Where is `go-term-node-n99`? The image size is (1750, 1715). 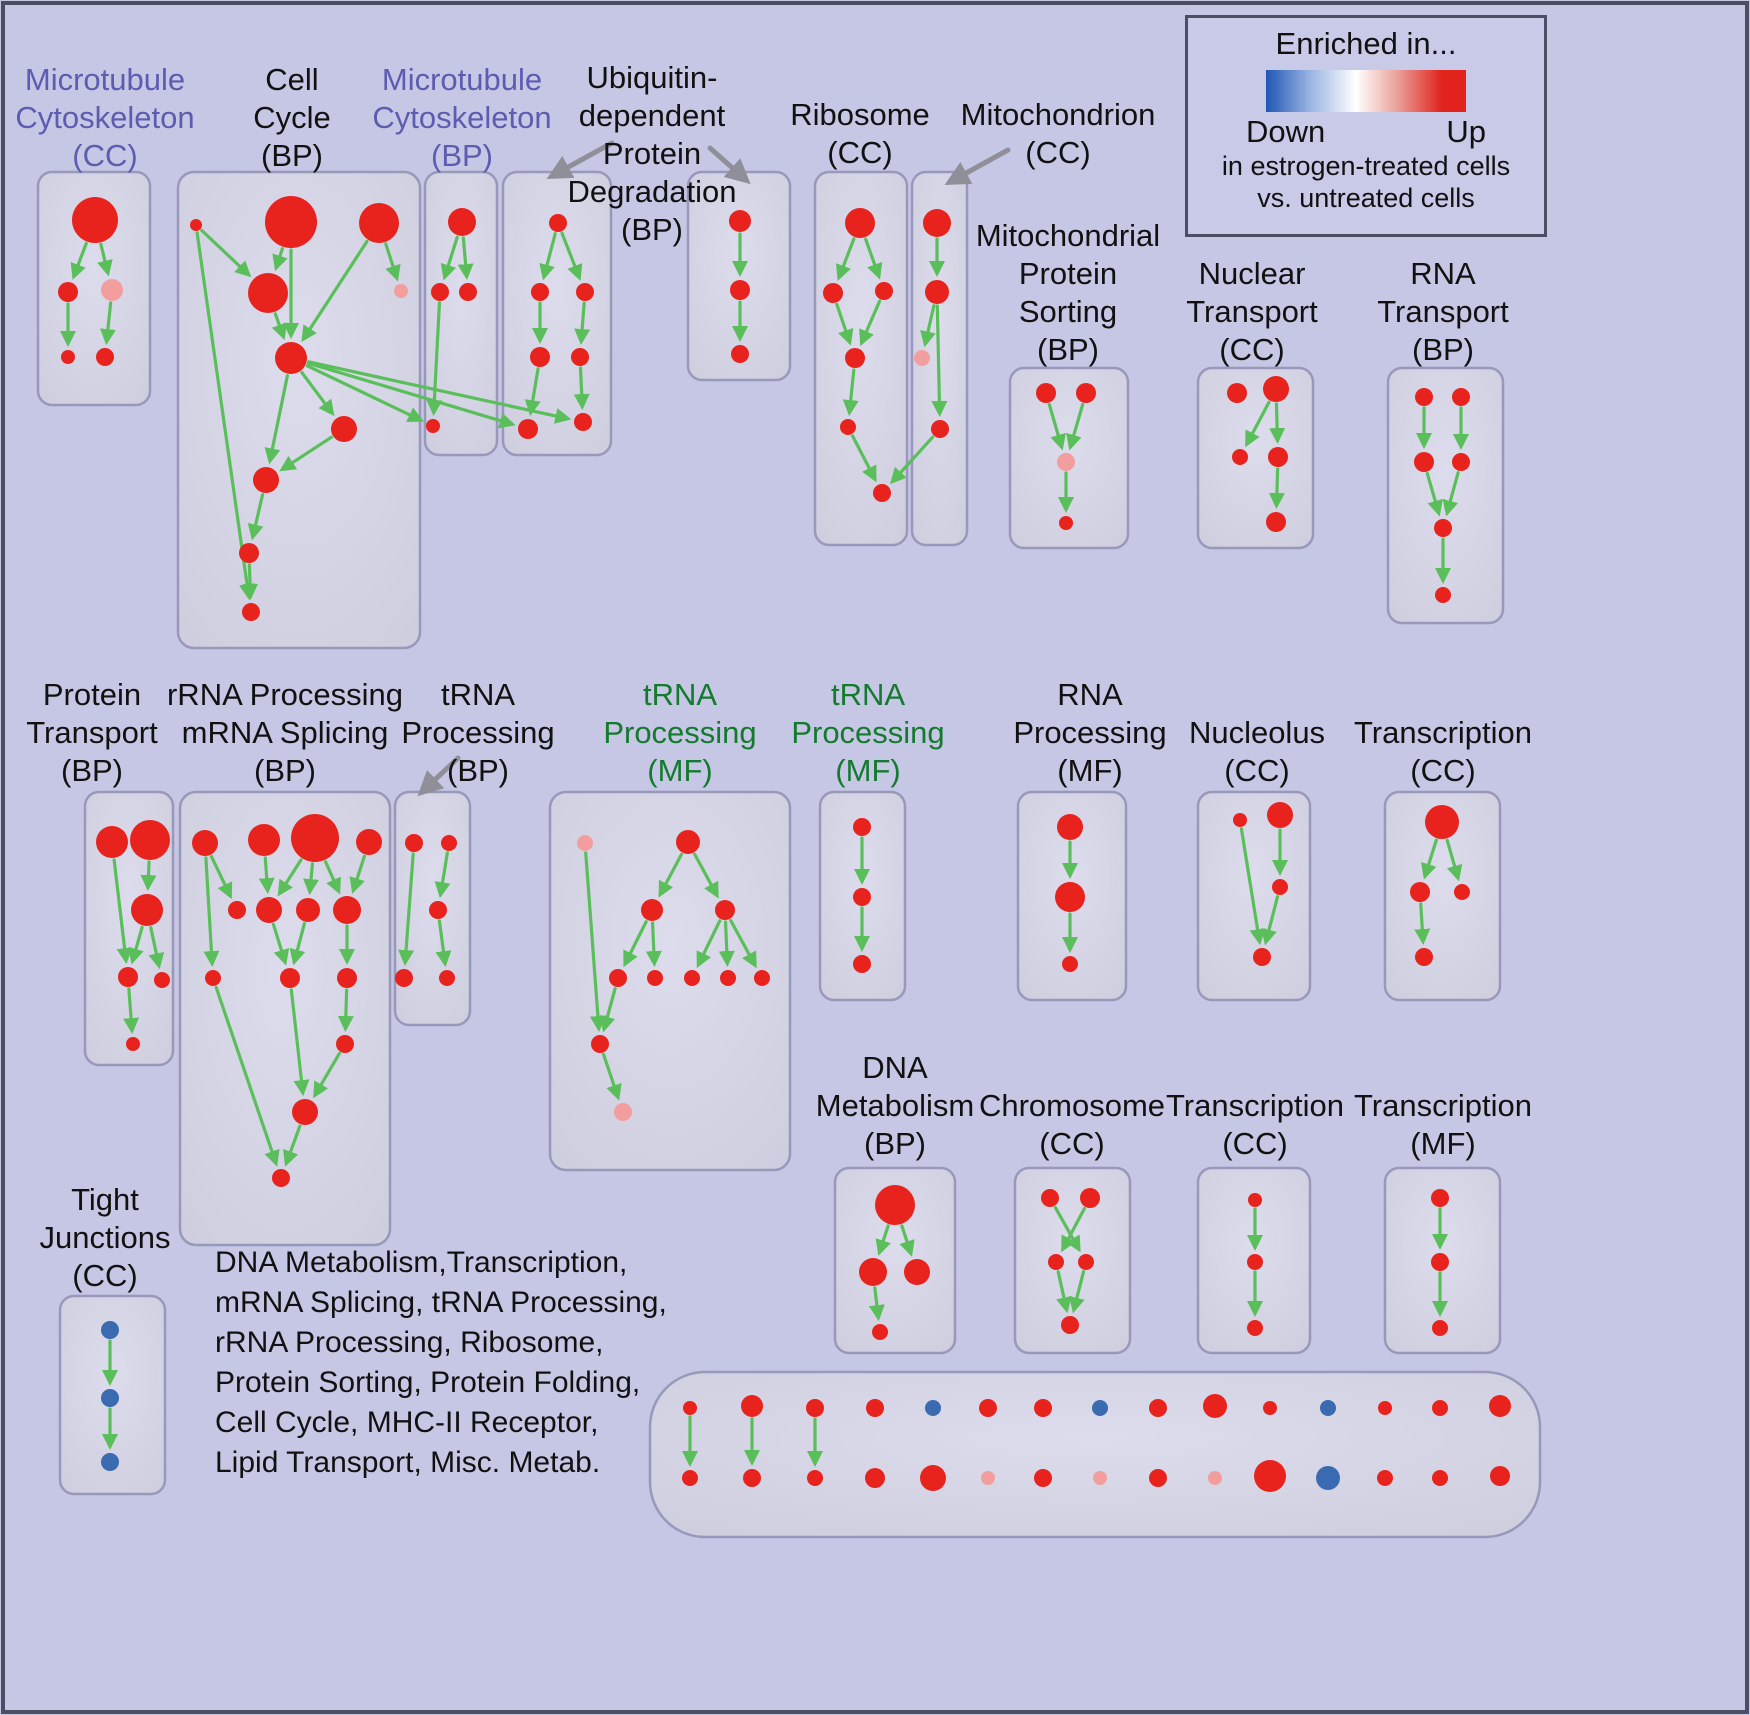 go-term-node-n99 is located at coordinates (1280, 887).